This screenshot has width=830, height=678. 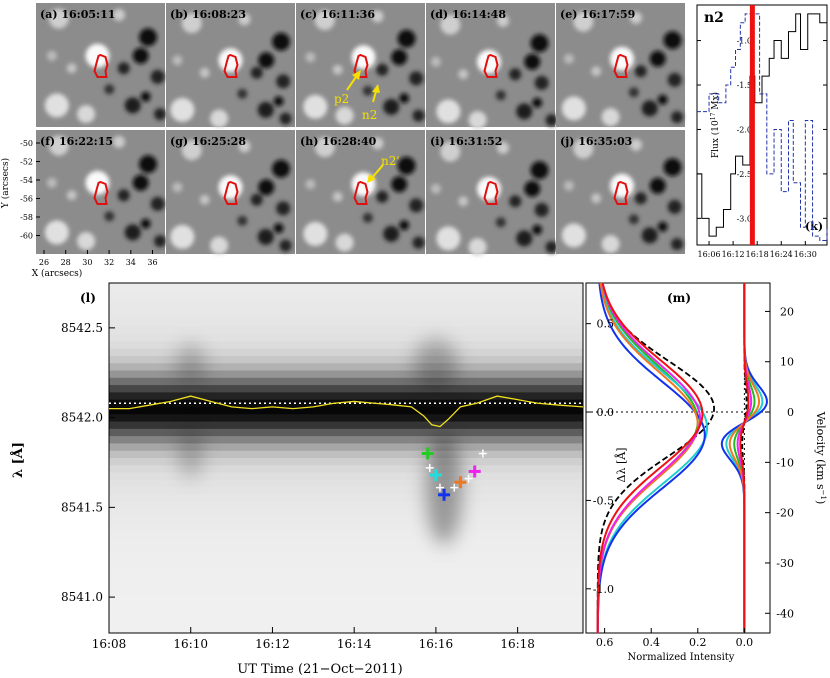 What do you see at coordinates (785, 613) in the screenshot?
I see `profile-right-ytick-label: -40` at bounding box center [785, 613].